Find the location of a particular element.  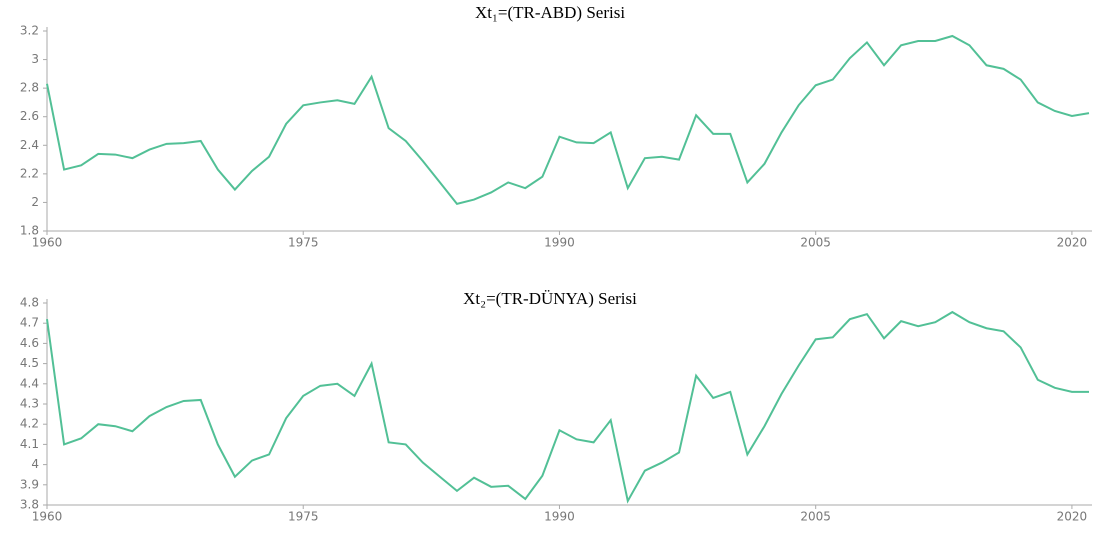

y-tick-label: 4.5 is located at coordinates (29, 363).